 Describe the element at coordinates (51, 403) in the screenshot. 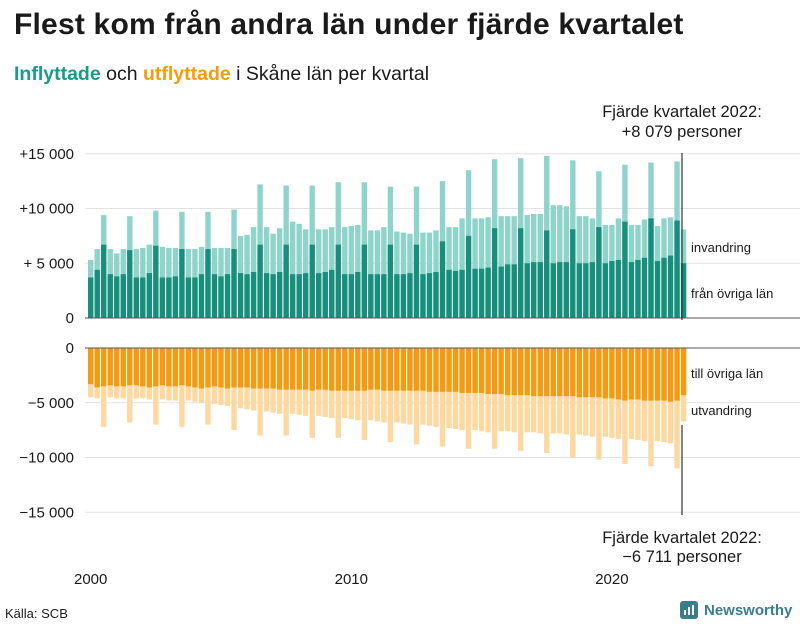

I see `y-tick-label: −5 000` at that location.